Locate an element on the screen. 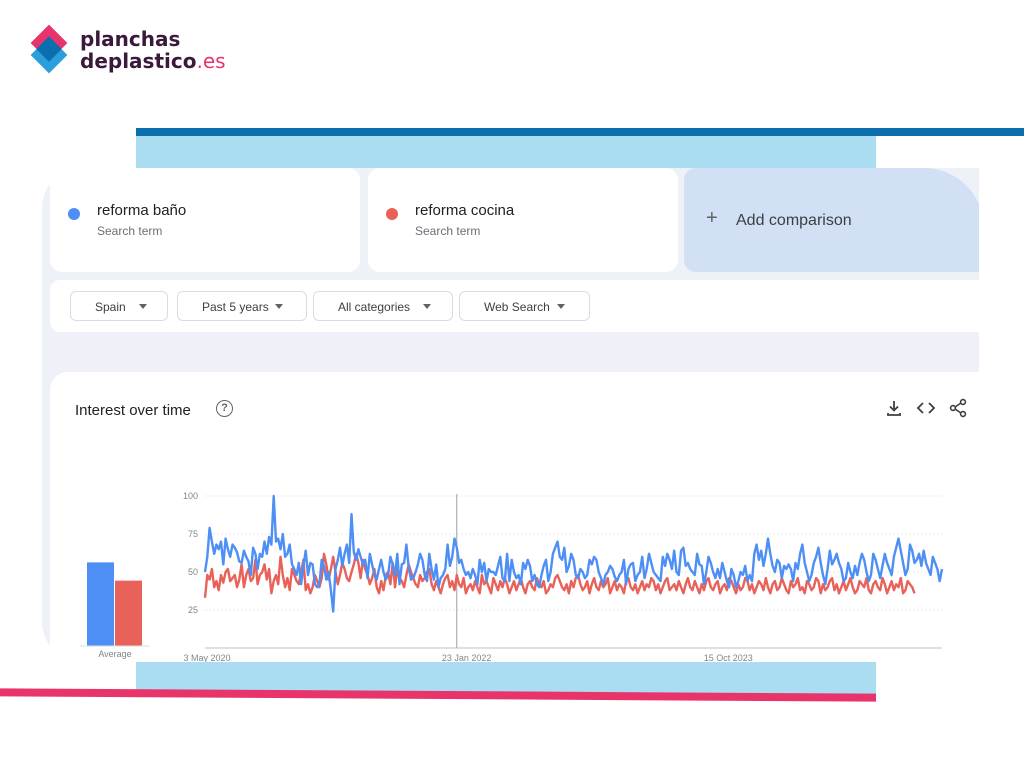 The height and width of the screenshot is (768, 1024). brand-name-line2: deplastico is located at coordinates (138, 61).